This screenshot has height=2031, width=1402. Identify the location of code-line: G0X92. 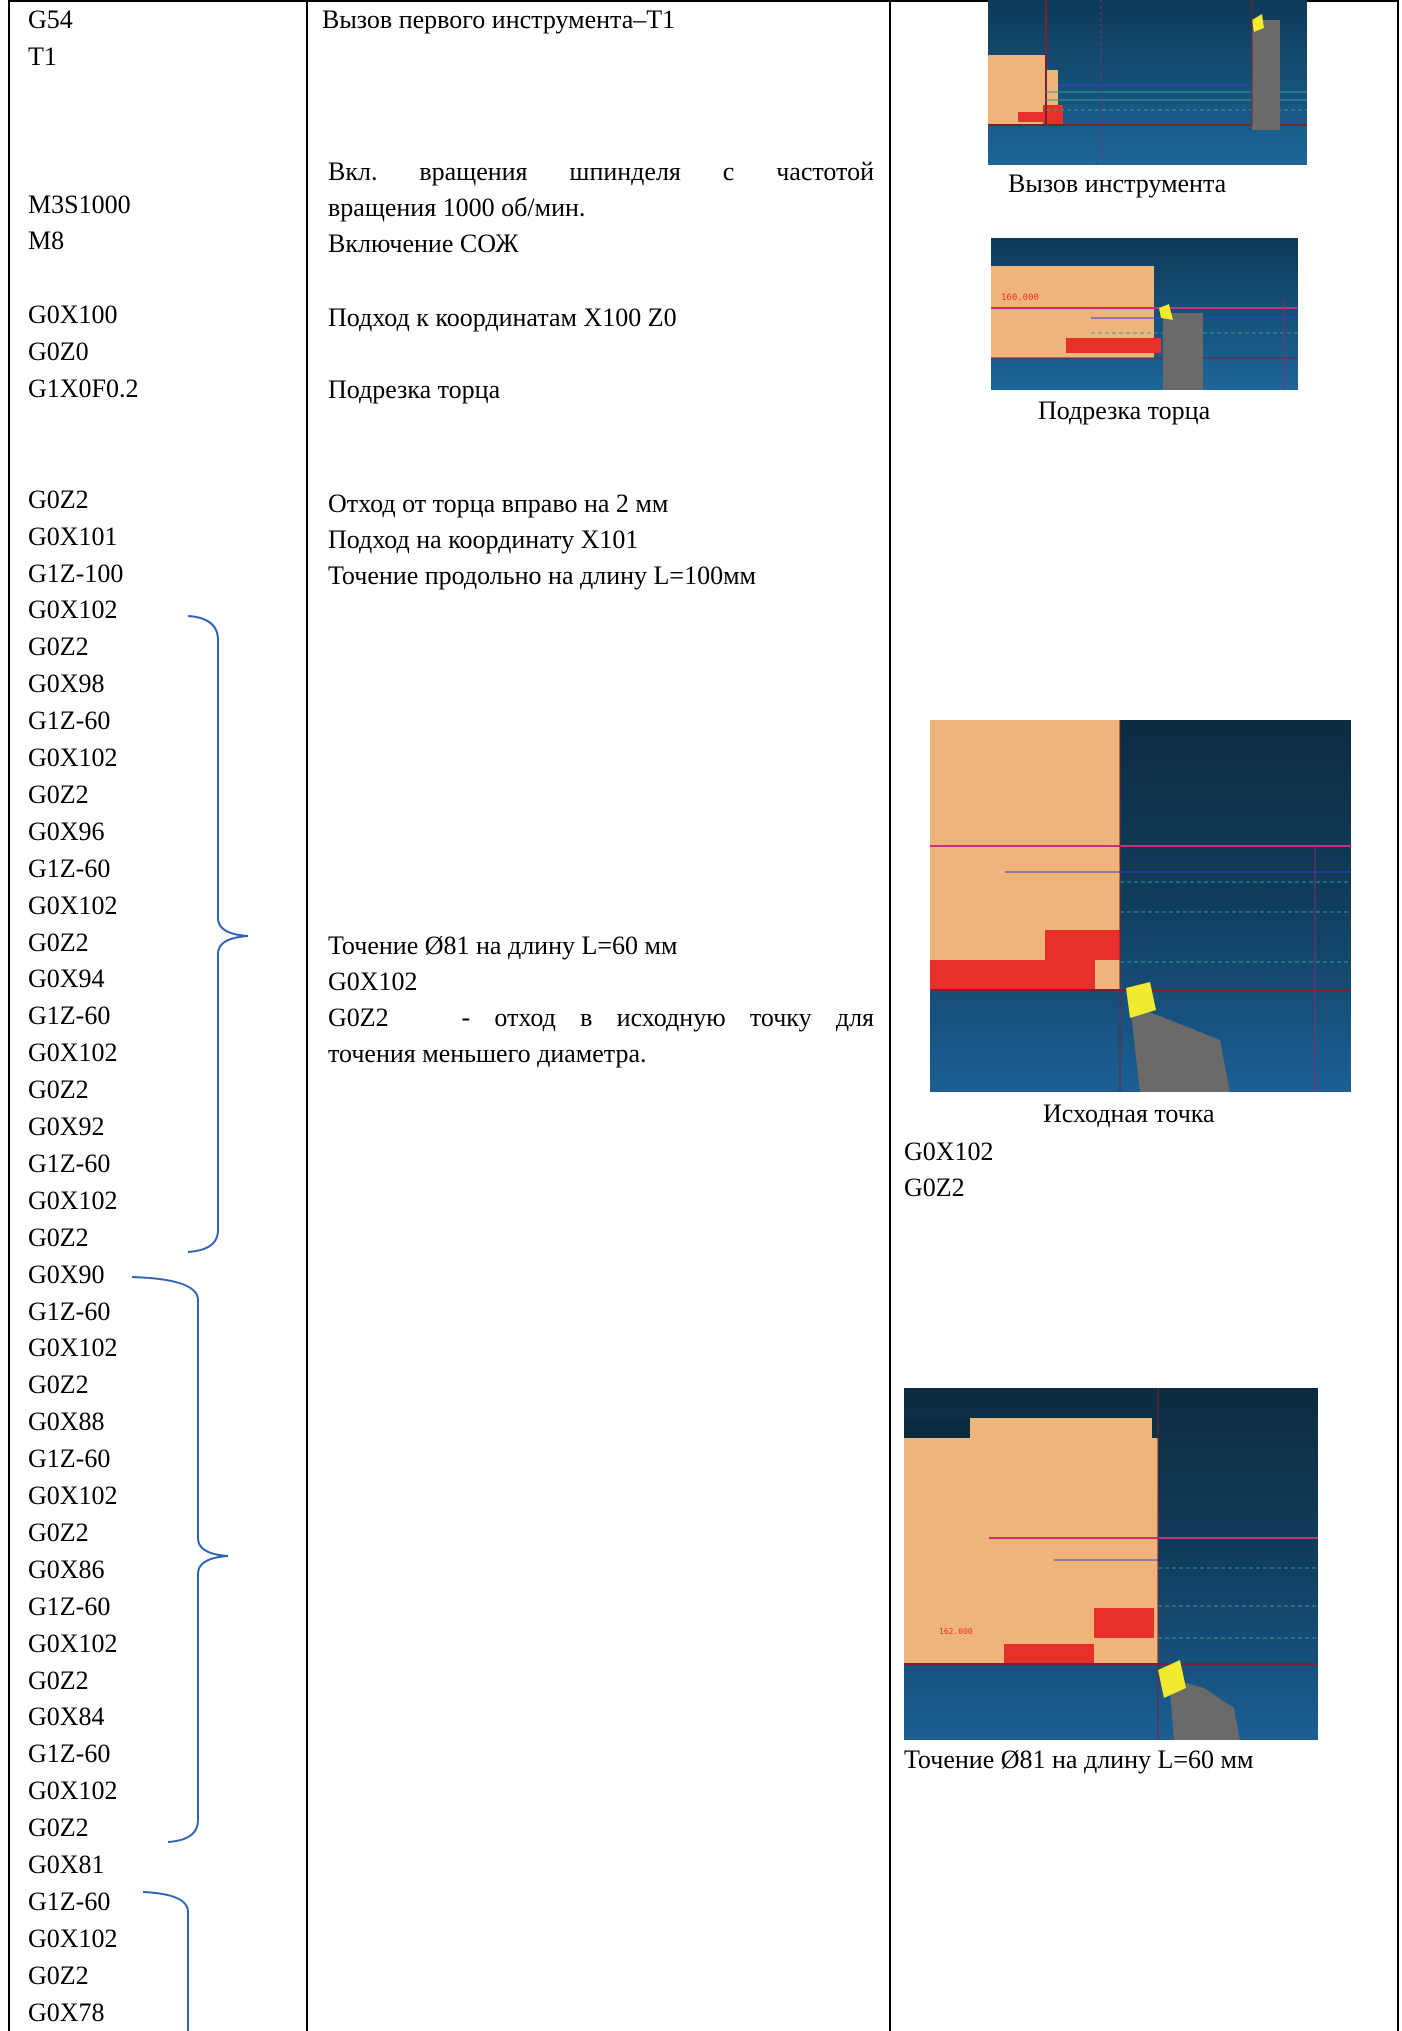
(66, 1126).